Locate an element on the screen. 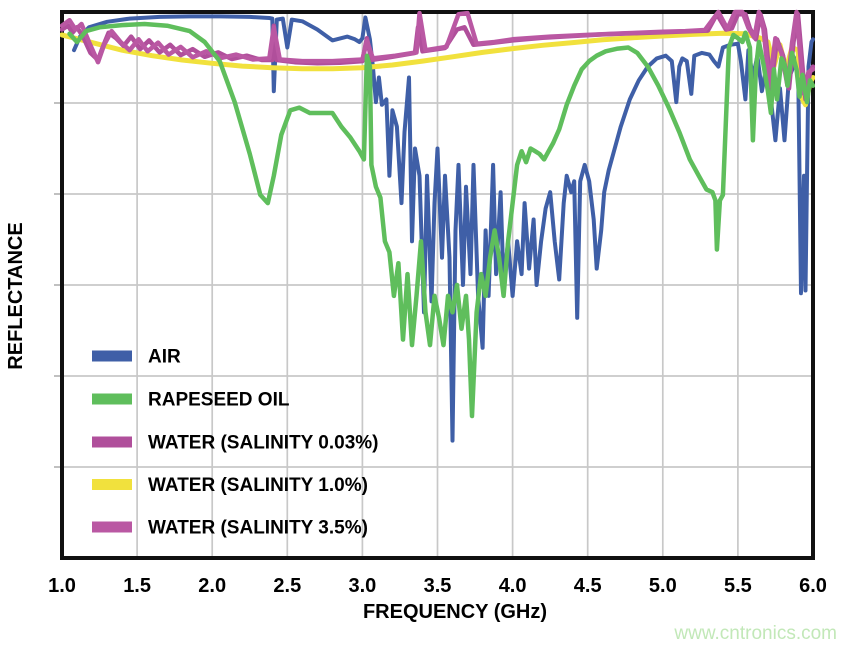  x-tick-label: 2.0 is located at coordinates (212, 586).